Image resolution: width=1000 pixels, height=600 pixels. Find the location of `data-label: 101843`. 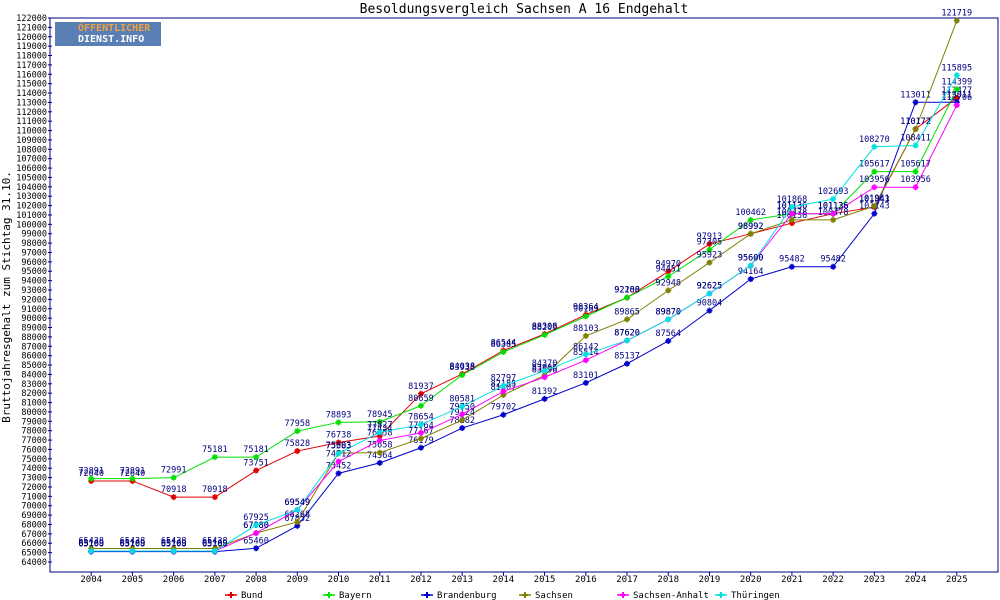

data-label: 101843 is located at coordinates (874, 200).